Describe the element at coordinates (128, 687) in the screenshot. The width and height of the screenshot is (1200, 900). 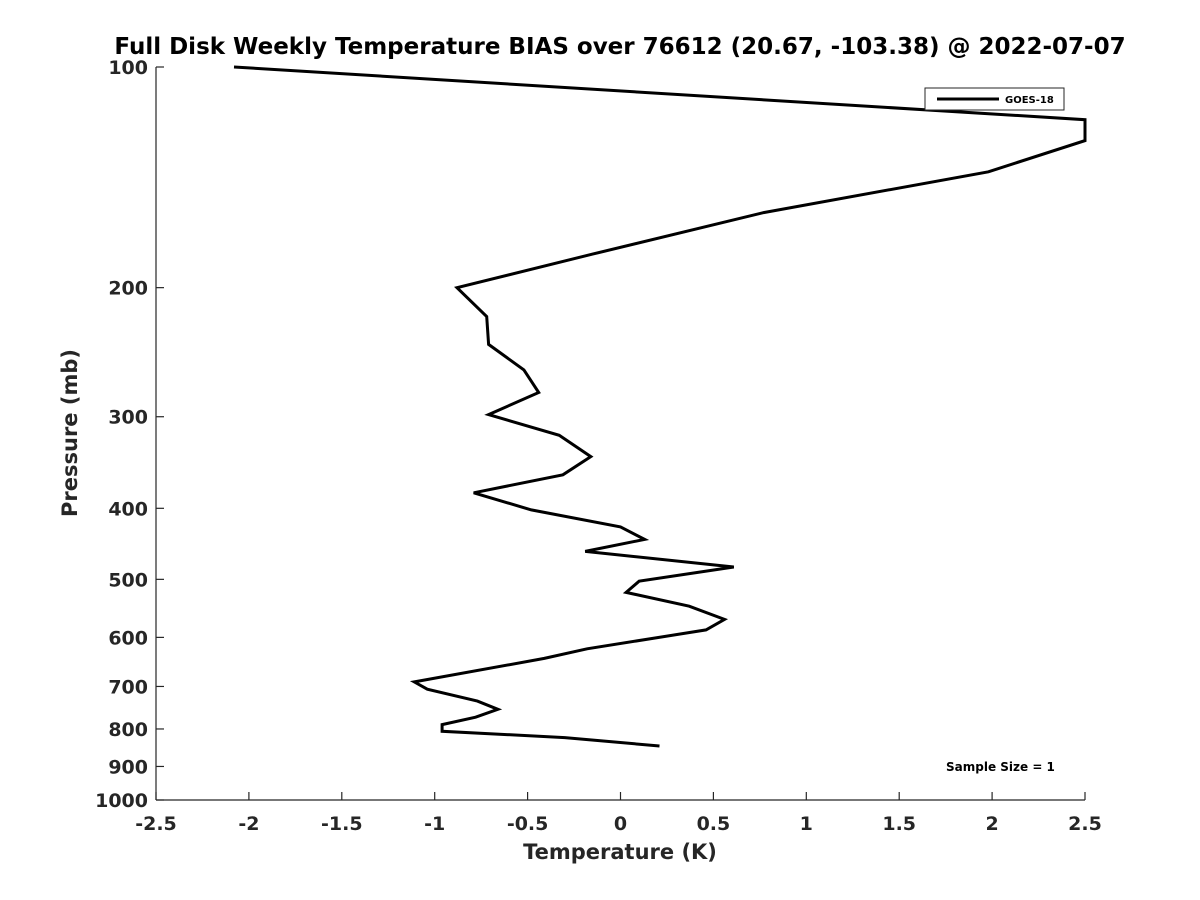
I see `y-tick-label: 700` at that location.